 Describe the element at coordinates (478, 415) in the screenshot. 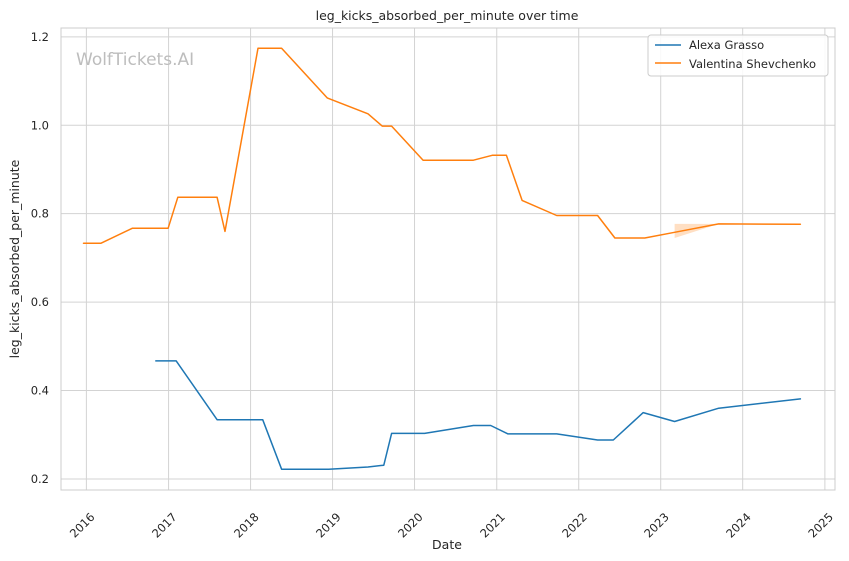

I see `series-line-alexa-grasso` at that location.